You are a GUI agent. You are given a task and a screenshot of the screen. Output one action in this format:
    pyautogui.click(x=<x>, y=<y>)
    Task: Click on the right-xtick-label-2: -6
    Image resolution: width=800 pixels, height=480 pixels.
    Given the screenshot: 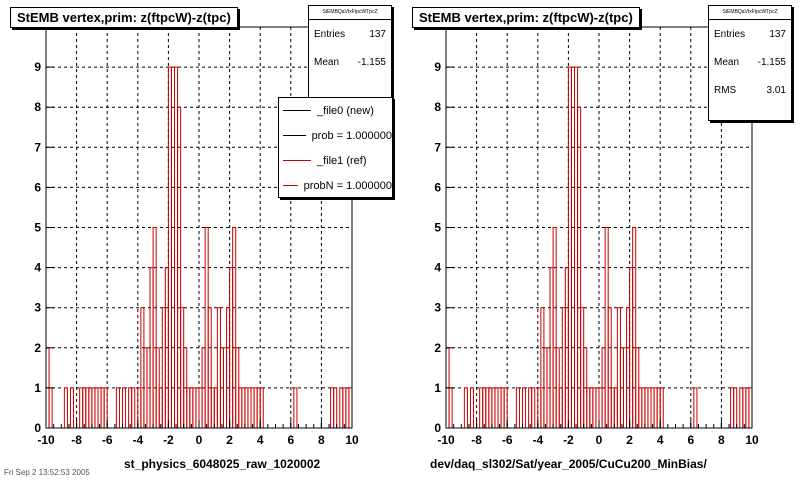 What is the action you would take?
    pyautogui.click(x=507, y=440)
    